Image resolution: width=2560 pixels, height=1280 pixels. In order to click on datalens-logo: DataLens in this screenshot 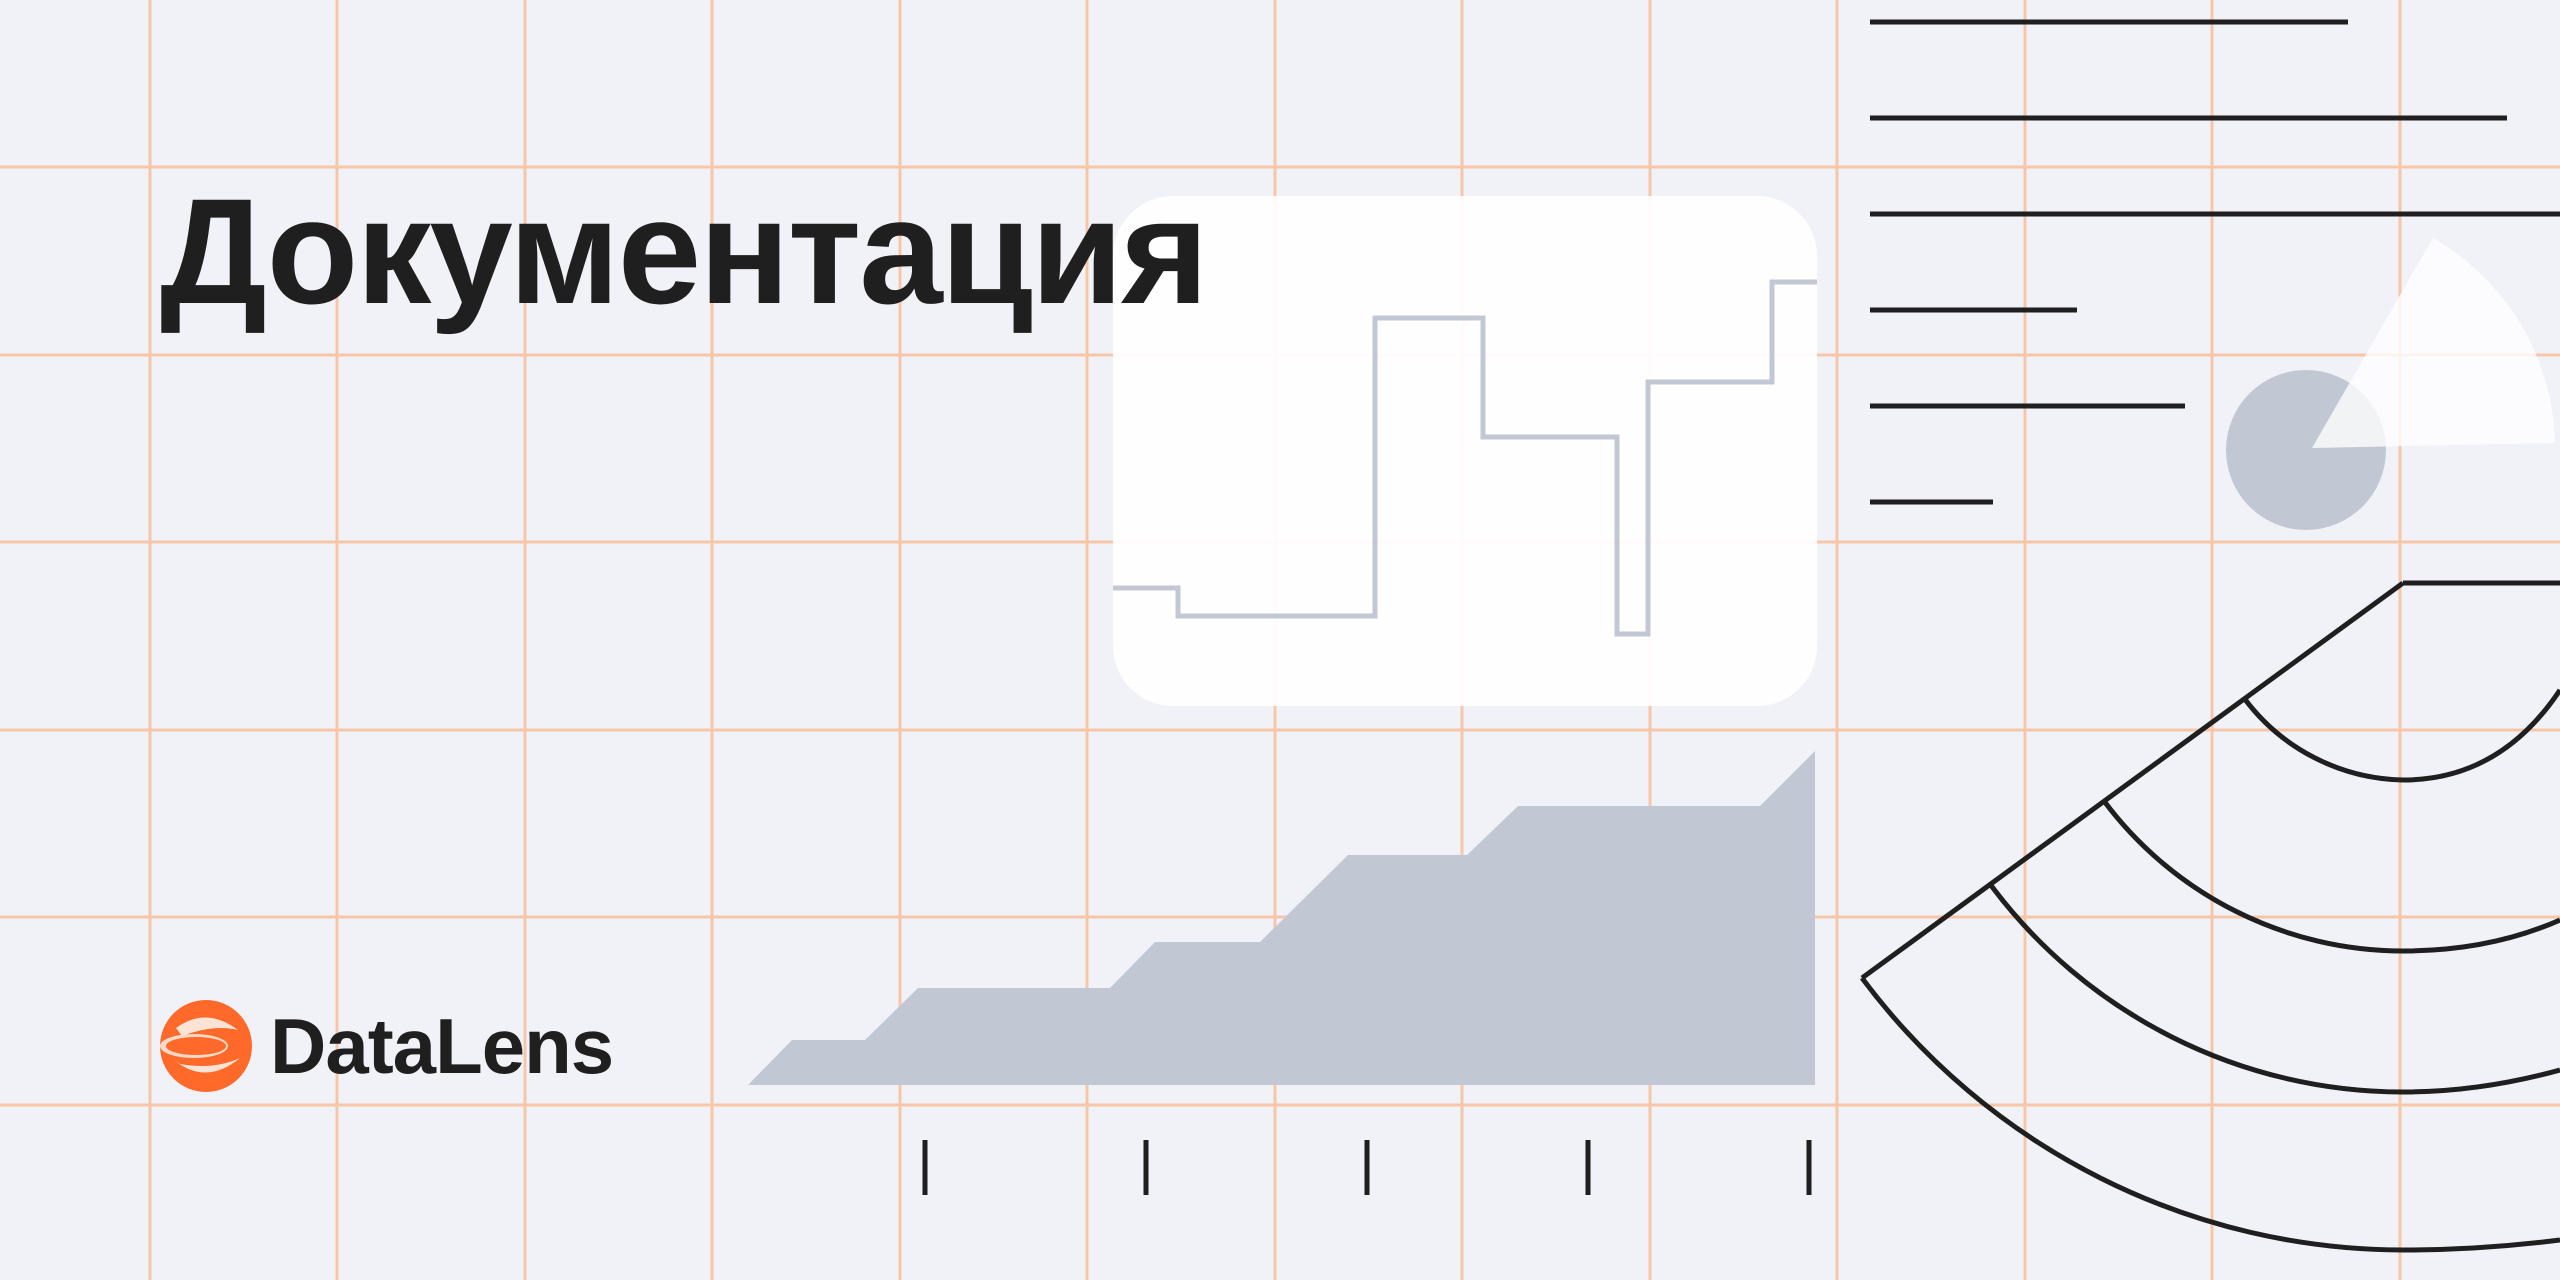, I will do `click(386, 1046)`.